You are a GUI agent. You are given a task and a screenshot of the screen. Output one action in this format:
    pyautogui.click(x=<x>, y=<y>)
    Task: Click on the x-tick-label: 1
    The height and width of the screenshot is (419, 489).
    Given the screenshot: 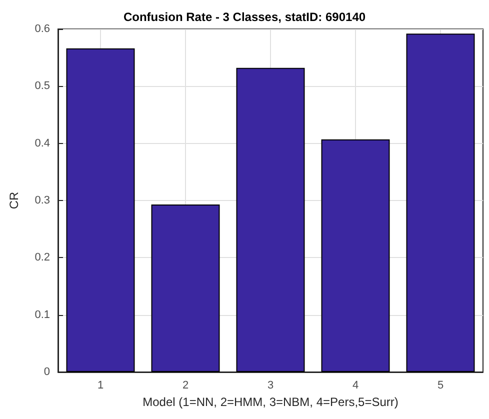 What is the action you would take?
    pyautogui.click(x=100, y=386)
    